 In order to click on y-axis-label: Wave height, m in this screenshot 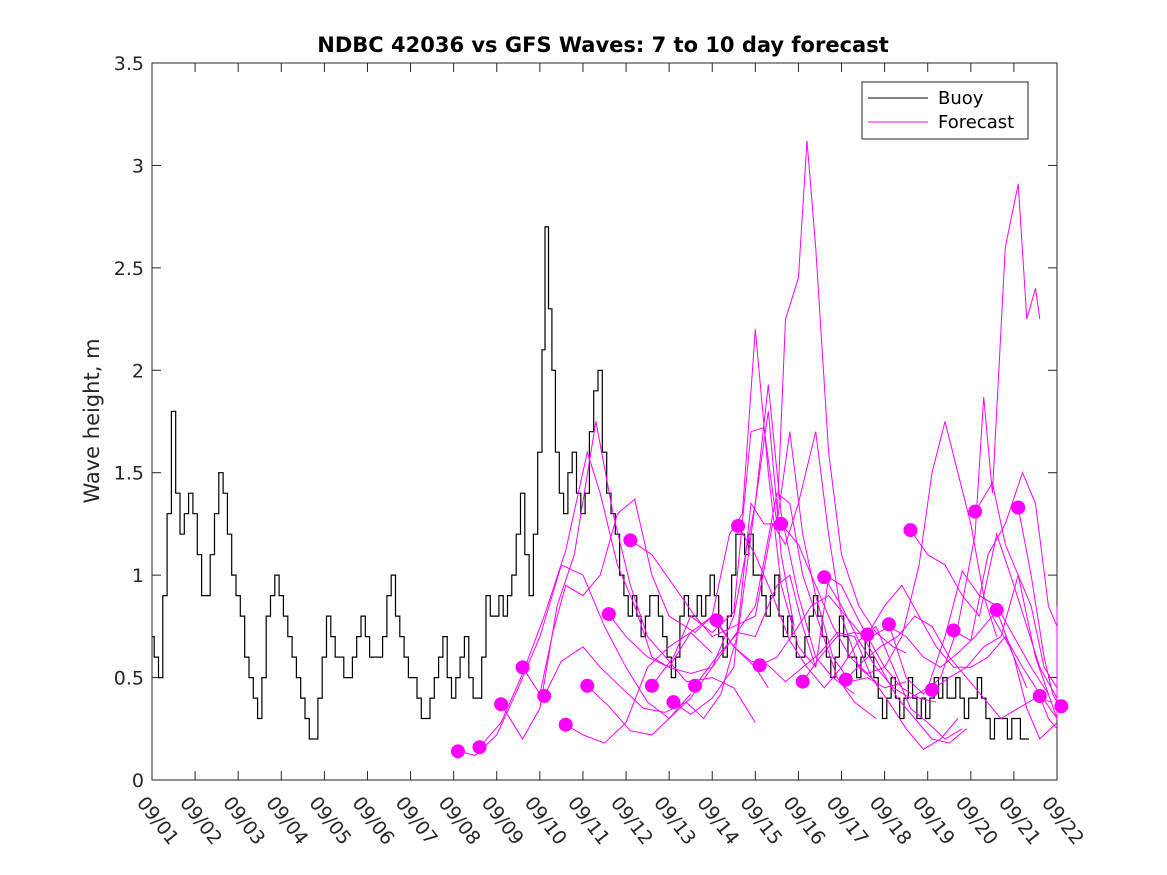, I will do `click(92, 420)`.